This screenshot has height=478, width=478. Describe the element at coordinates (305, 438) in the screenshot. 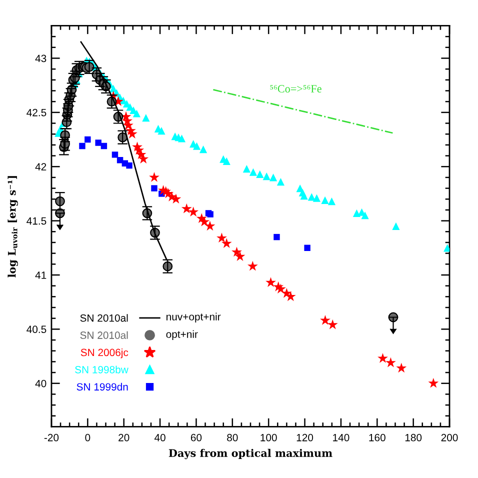

I see `x-tick-label: 120` at that location.